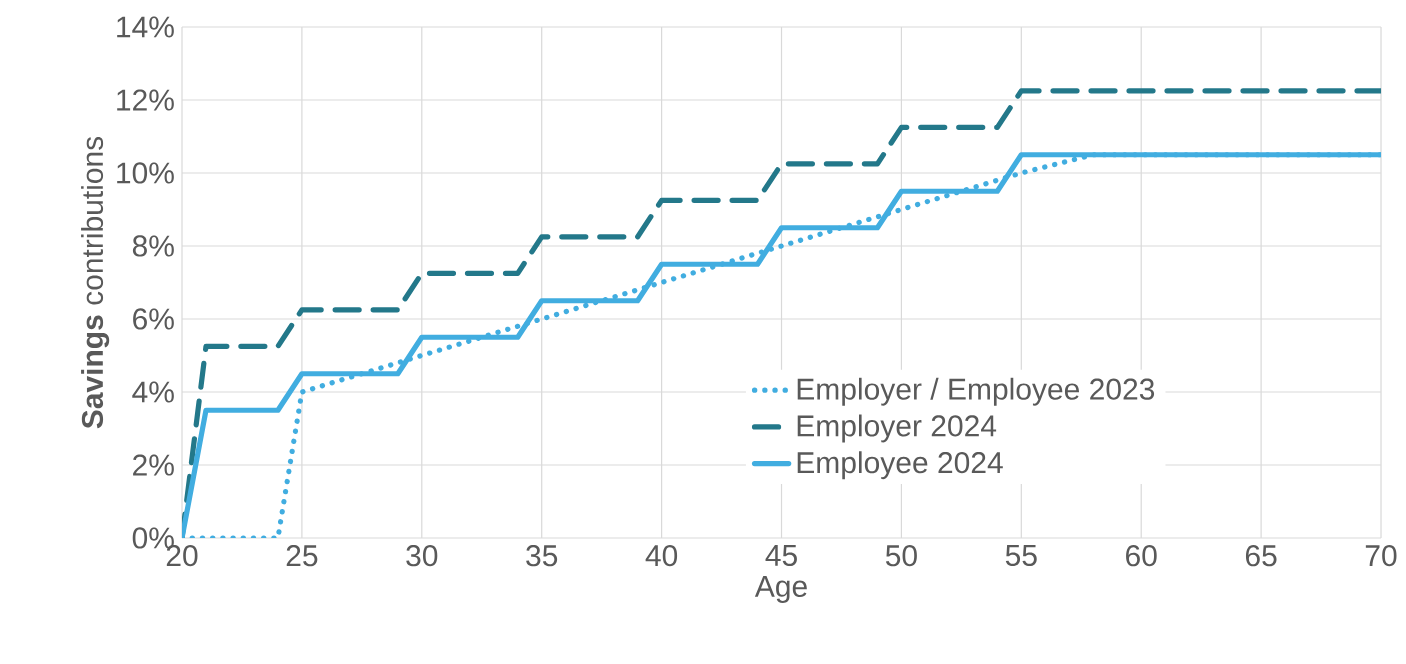  What do you see at coordinates (542, 556) in the screenshot?
I see `x-tick-label: 35` at bounding box center [542, 556].